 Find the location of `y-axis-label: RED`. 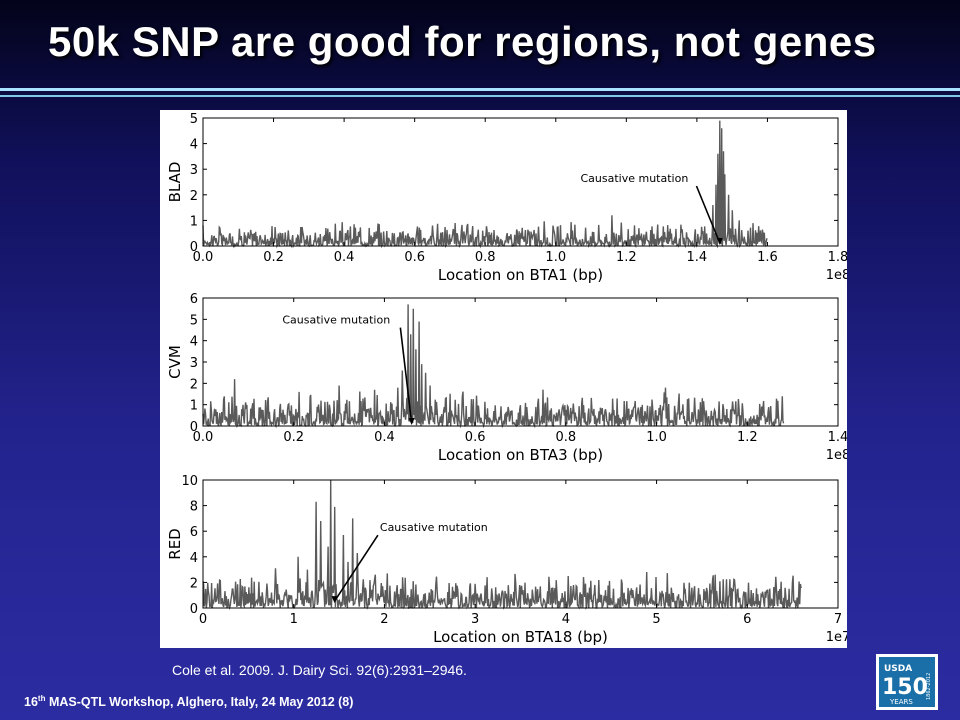

y-axis-label: RED is located at coordinates (175, 543).